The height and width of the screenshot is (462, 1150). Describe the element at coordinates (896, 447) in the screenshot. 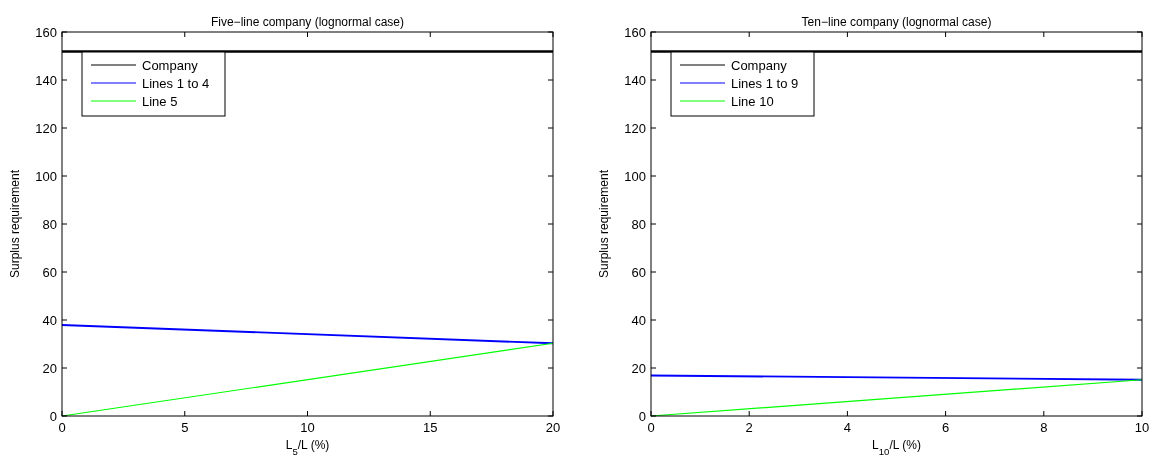

I see `x-axis-title: L$_{10}$/L (%)` at that location.